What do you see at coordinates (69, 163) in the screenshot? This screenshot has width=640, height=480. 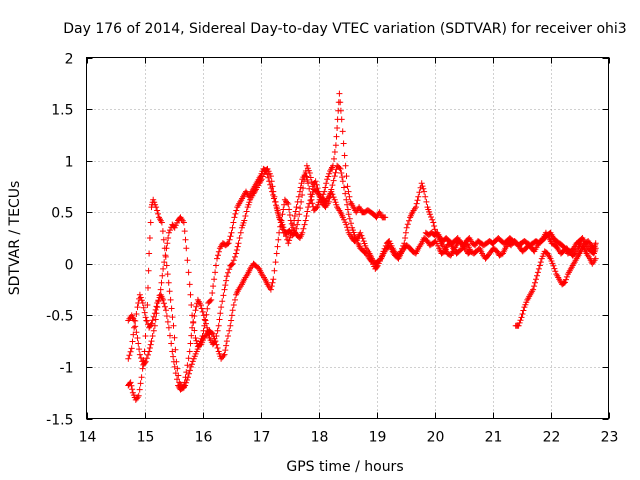 I see `y-tick-label: 1` at bounding box center [69, 163].